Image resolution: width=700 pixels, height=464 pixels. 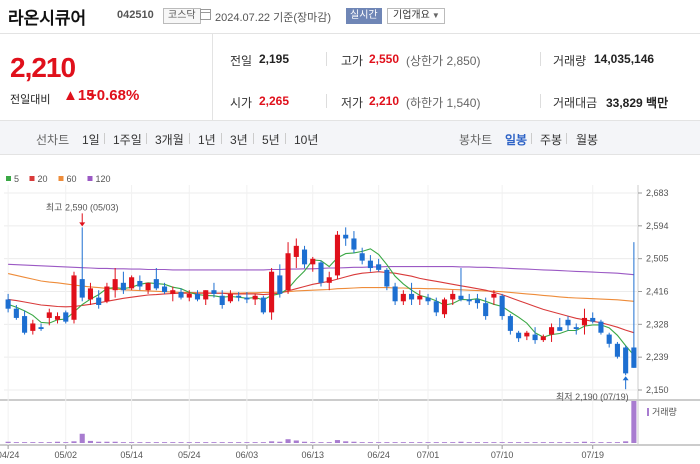 What do you see at coordinates (364, 16) in the screenshot?
I see `realtime-button: 실시간` at bounding box center [364, 16].